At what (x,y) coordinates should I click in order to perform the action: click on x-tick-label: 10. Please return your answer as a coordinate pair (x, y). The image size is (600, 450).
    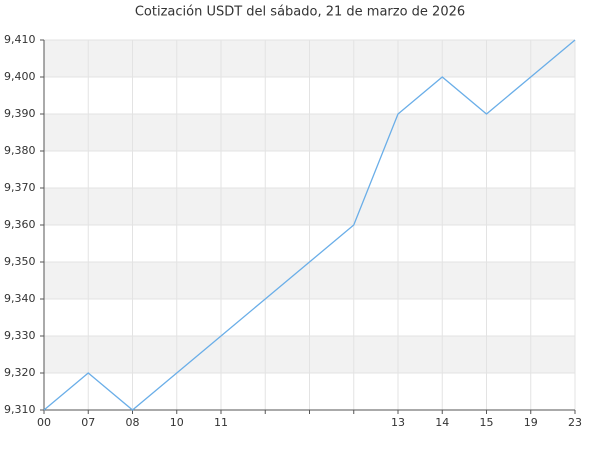
    Looking at the image, I should click on (177, 422).